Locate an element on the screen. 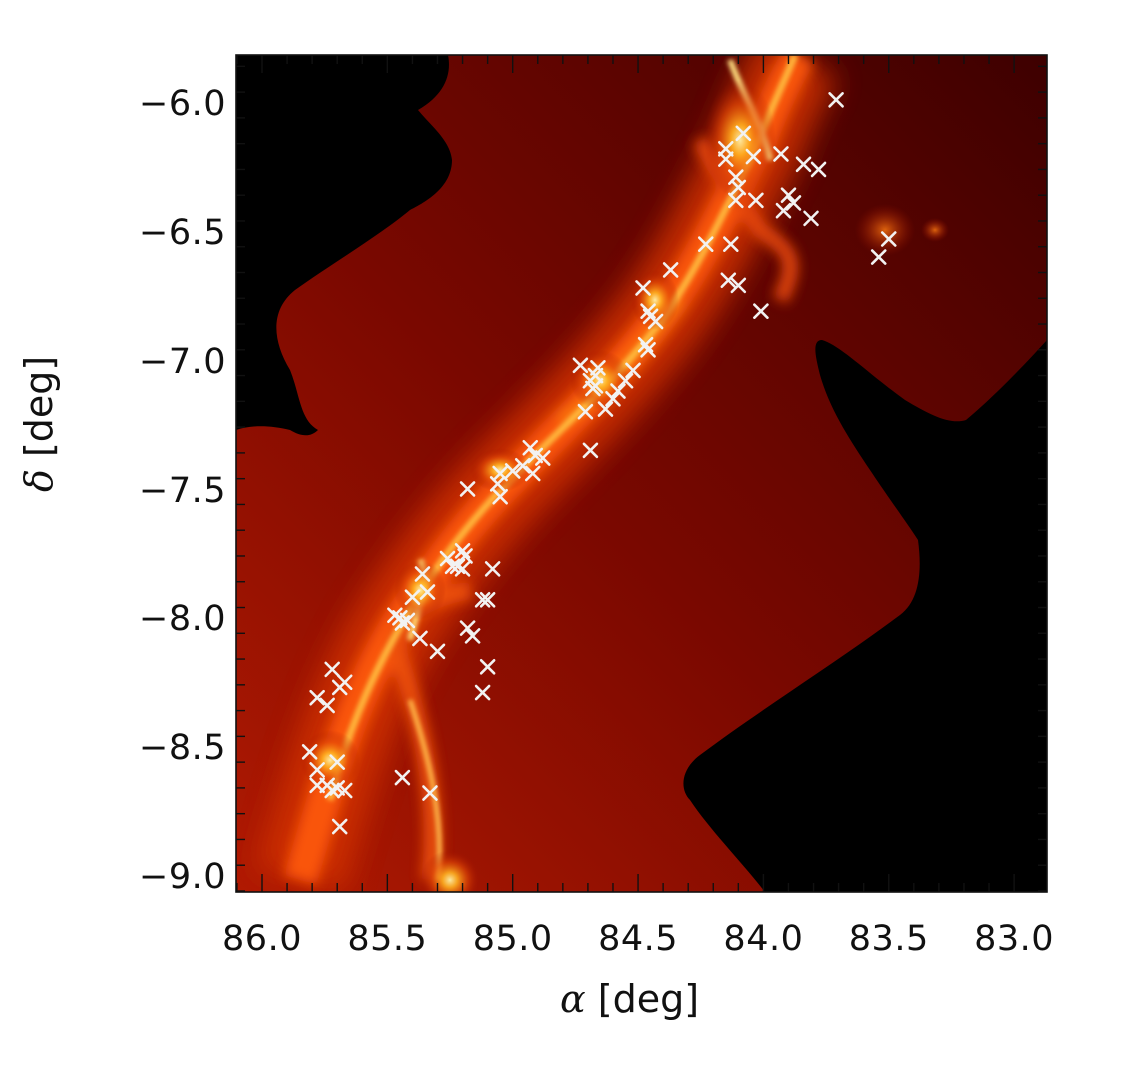 The height and width of the screenshot is (1084, 1132). x-axis-title: α [deg] is located at coordinates (629, 999).